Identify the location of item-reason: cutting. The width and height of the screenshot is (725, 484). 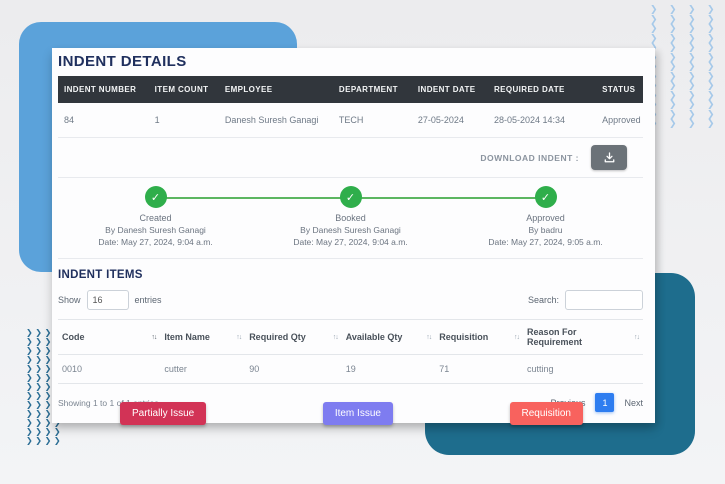
(583, 369).